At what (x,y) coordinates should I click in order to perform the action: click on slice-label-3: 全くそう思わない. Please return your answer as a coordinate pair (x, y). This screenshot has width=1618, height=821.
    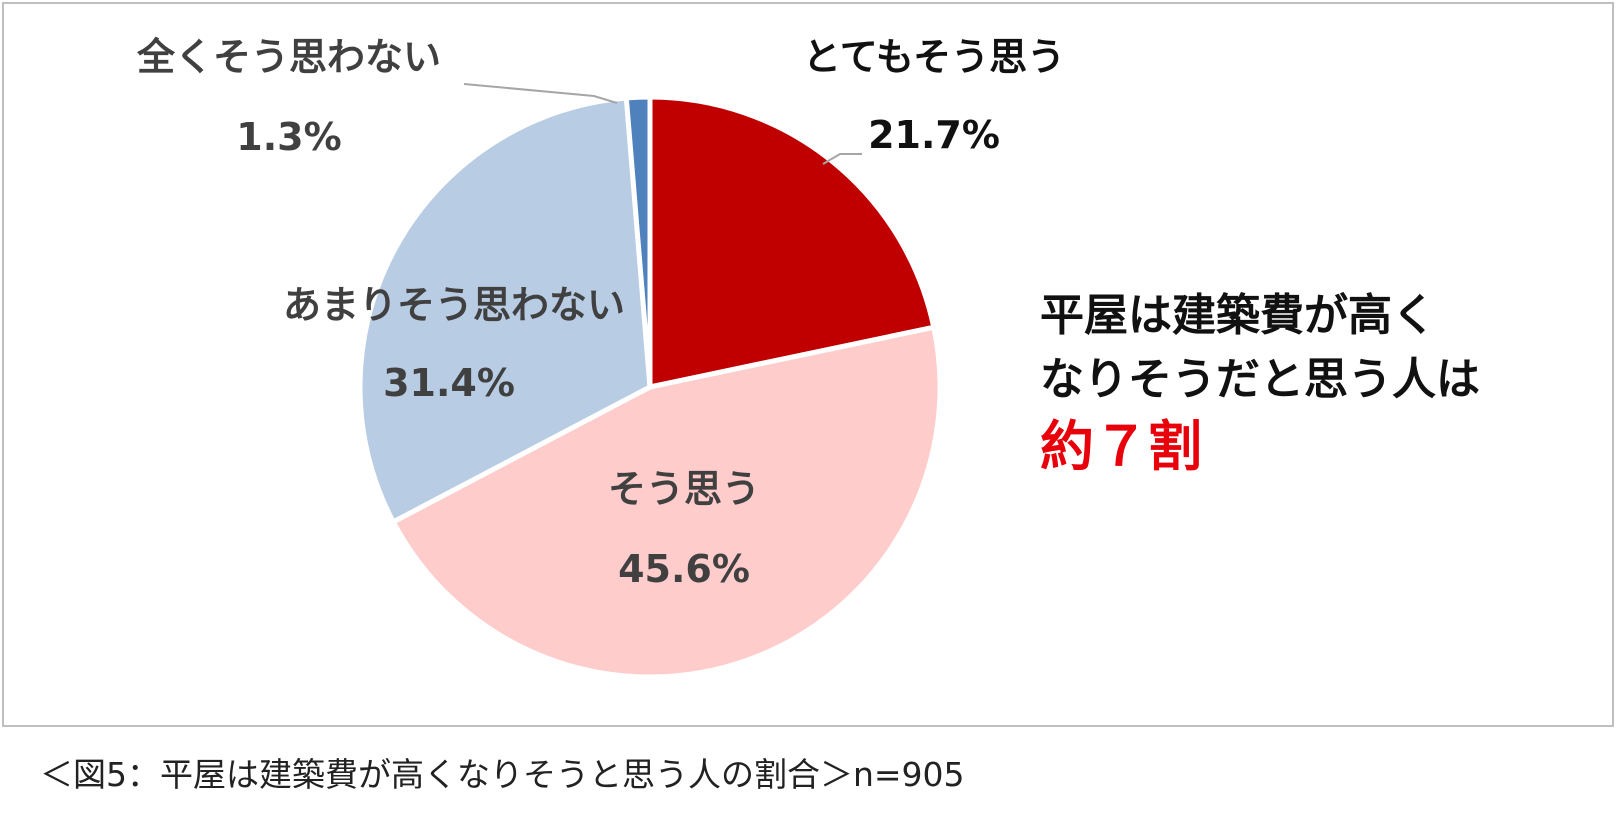
    Looking at the image, I should click on (288, 57).